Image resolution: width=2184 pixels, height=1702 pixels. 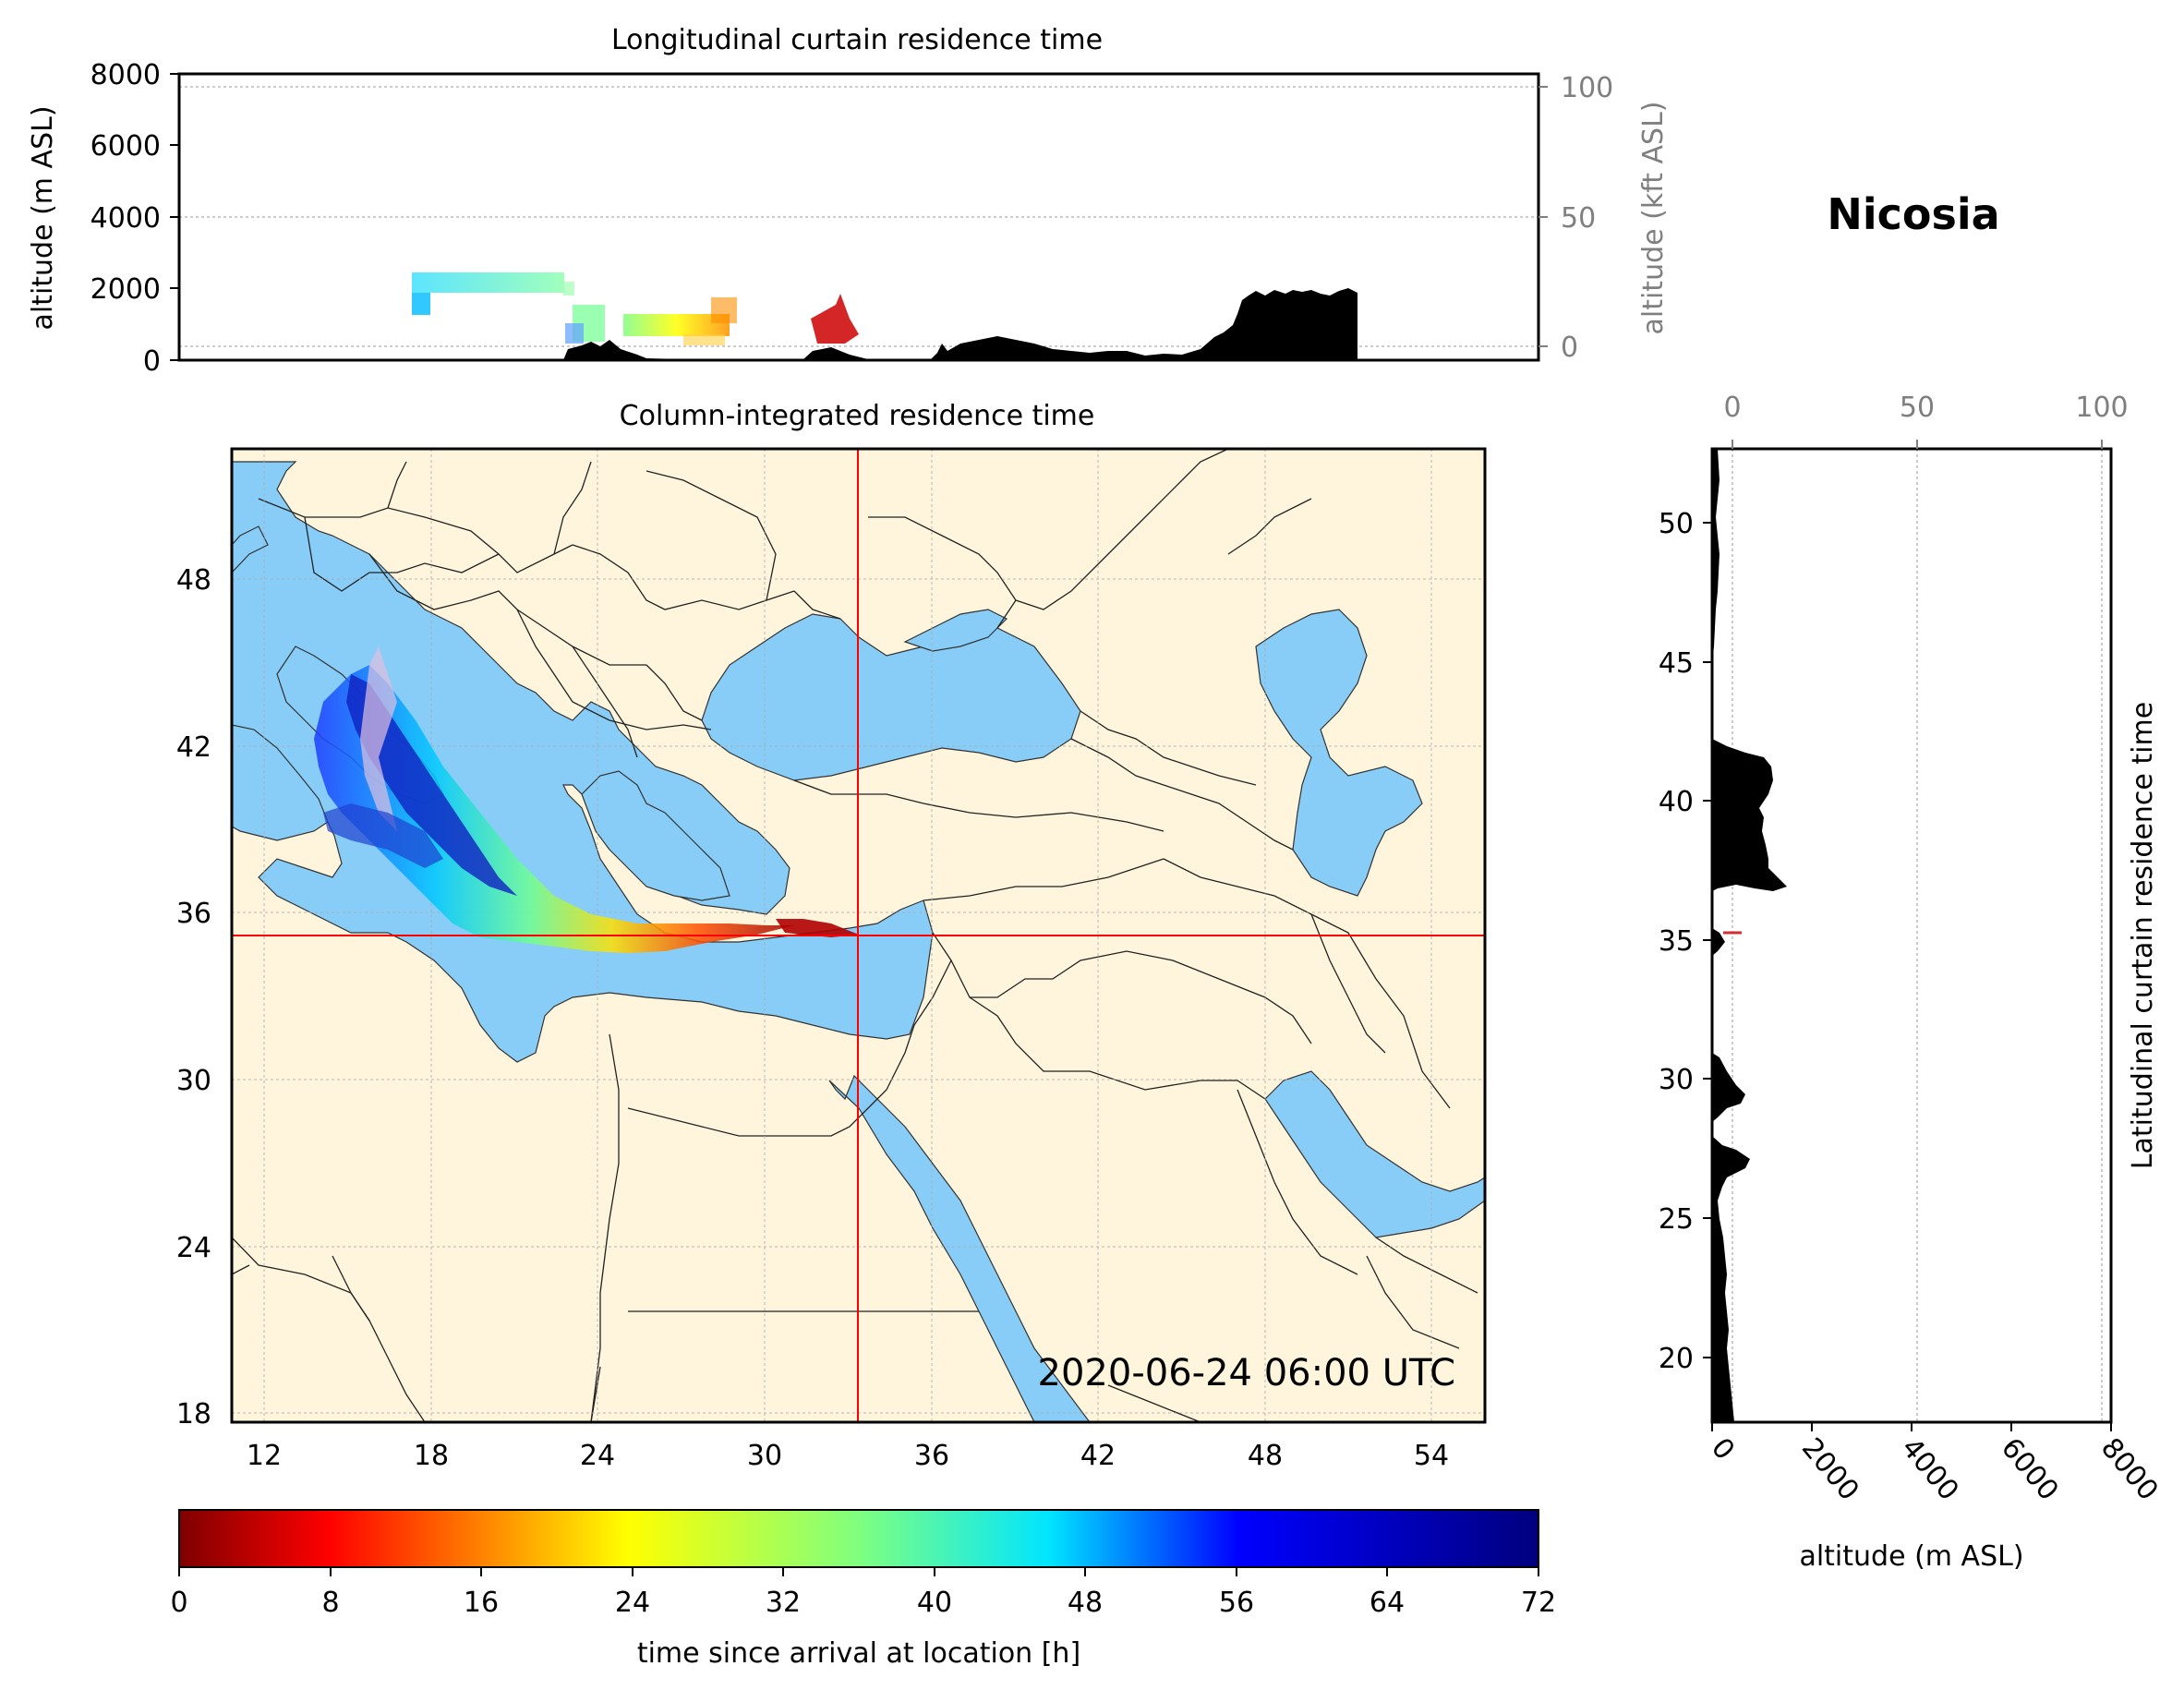 I want to click on longitudinal-ylabel-left: altitude (m ASL), so click(x=43, y=217).